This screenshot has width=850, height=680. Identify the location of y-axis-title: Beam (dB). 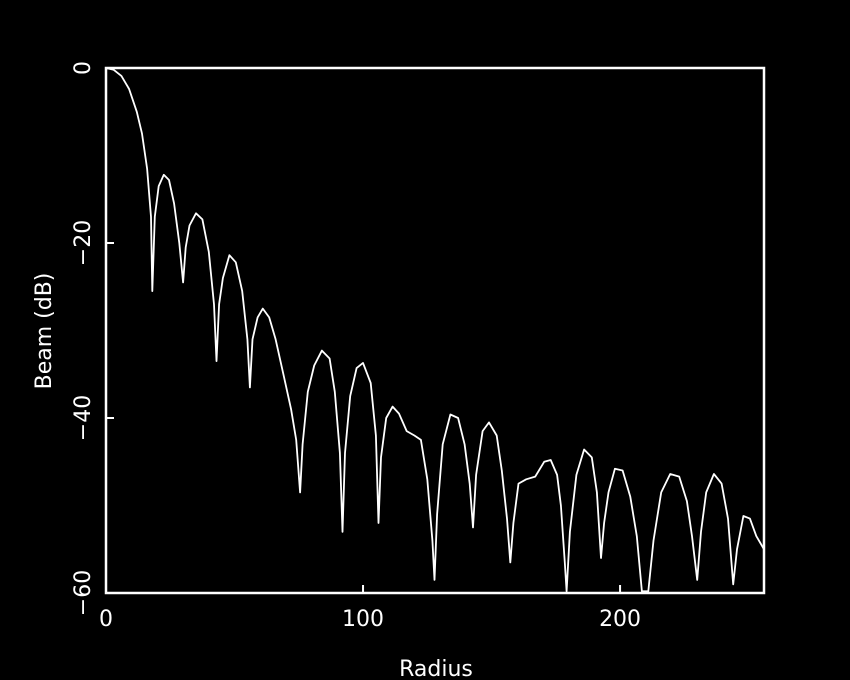
(44, 331).